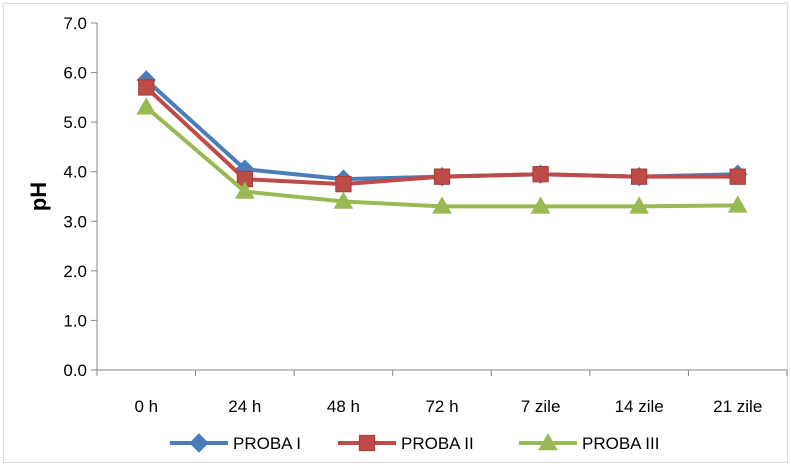 The height and width of the screenshot is (466, 791). I want to click on x-tick-label: 72 h, so click(441, 406).